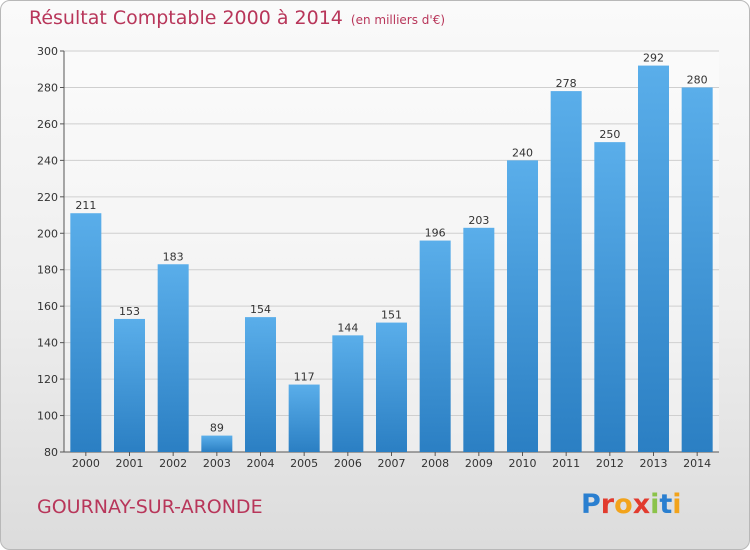 This screenshot has height=550, width=750. Describe the element at coordinates (478, 220) in the screenshot. I see `bar-value-label: 203` at that location.